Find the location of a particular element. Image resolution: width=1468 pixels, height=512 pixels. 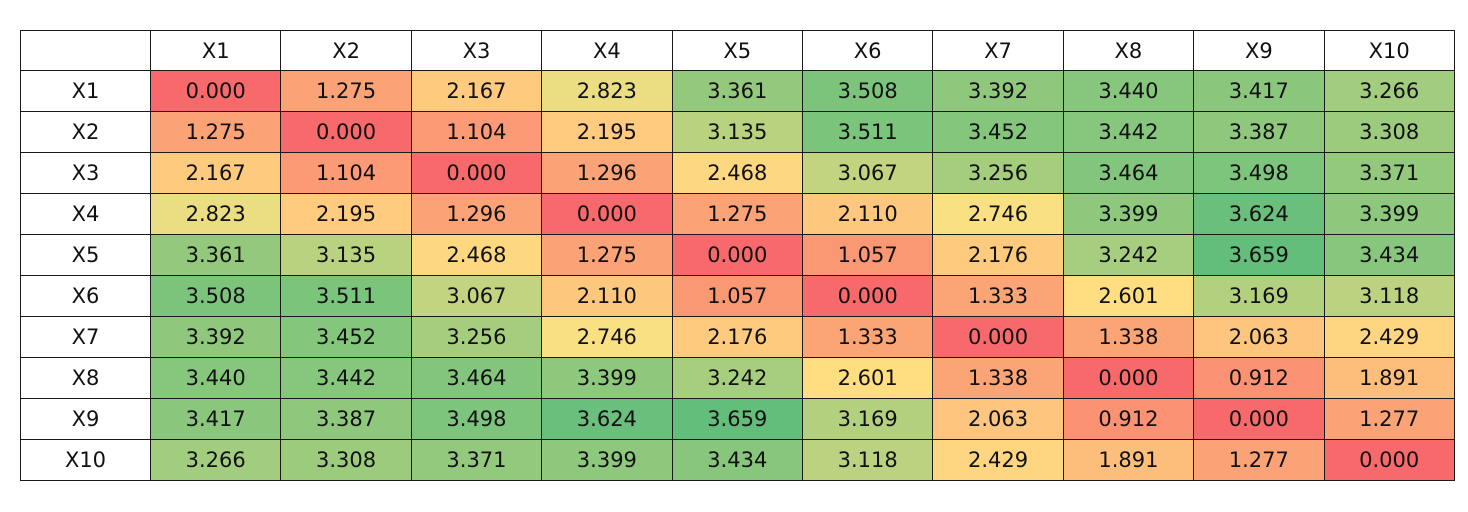

heatmap-cell-r5-c3: 2.468 is located at coordinates (476, 255).